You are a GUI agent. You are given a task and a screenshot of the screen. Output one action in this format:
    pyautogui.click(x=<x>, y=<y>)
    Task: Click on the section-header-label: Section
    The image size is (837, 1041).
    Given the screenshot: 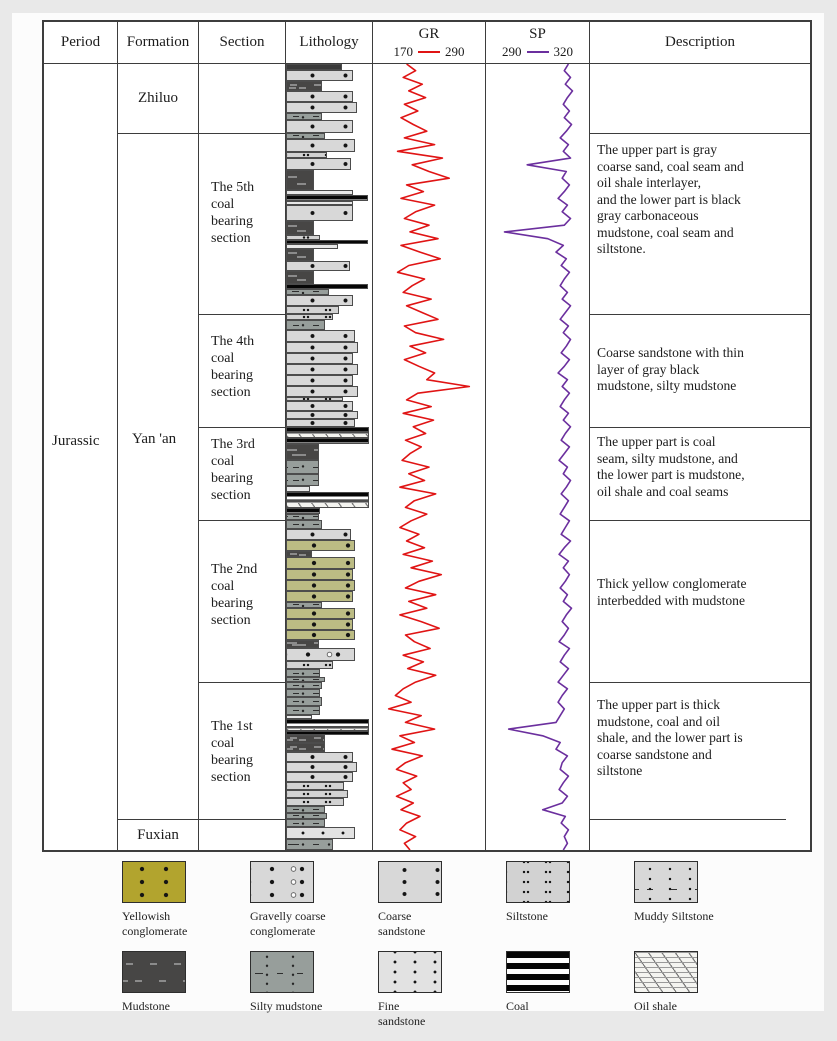 What is the action you would take?
    pyautogui.click(x=242, y=42)
    